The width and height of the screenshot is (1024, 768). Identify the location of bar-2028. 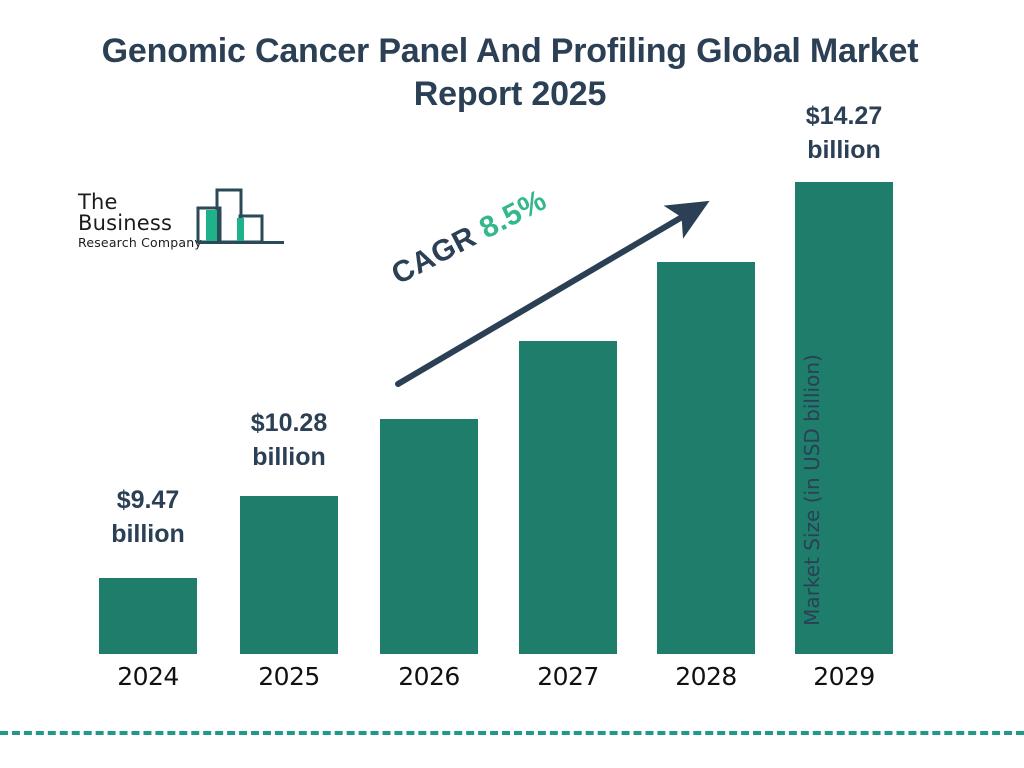
(706, 458).